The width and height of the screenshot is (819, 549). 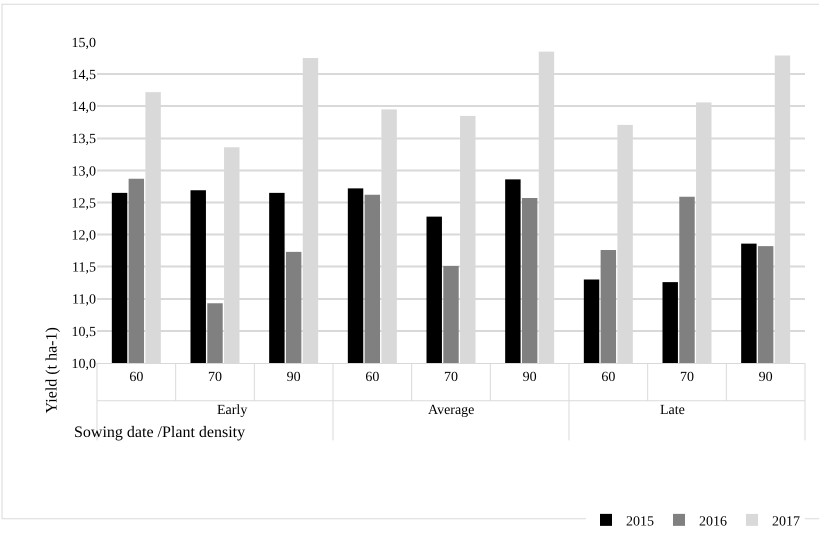 What do you see at coordinates (84, 364) in the screenshot?
I see `y-tick-label: 10,0` at bounding box center [84, 364].